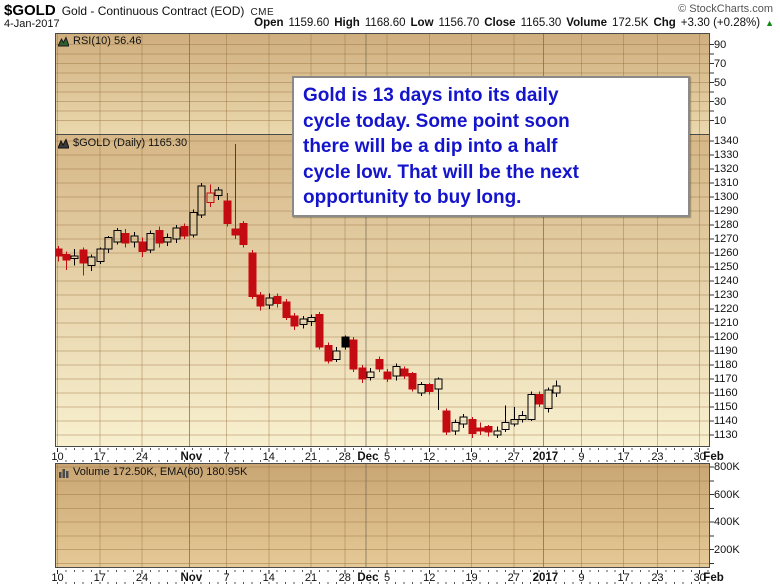  I want to click on rsi-axis-label: 90, so click(720, 44).